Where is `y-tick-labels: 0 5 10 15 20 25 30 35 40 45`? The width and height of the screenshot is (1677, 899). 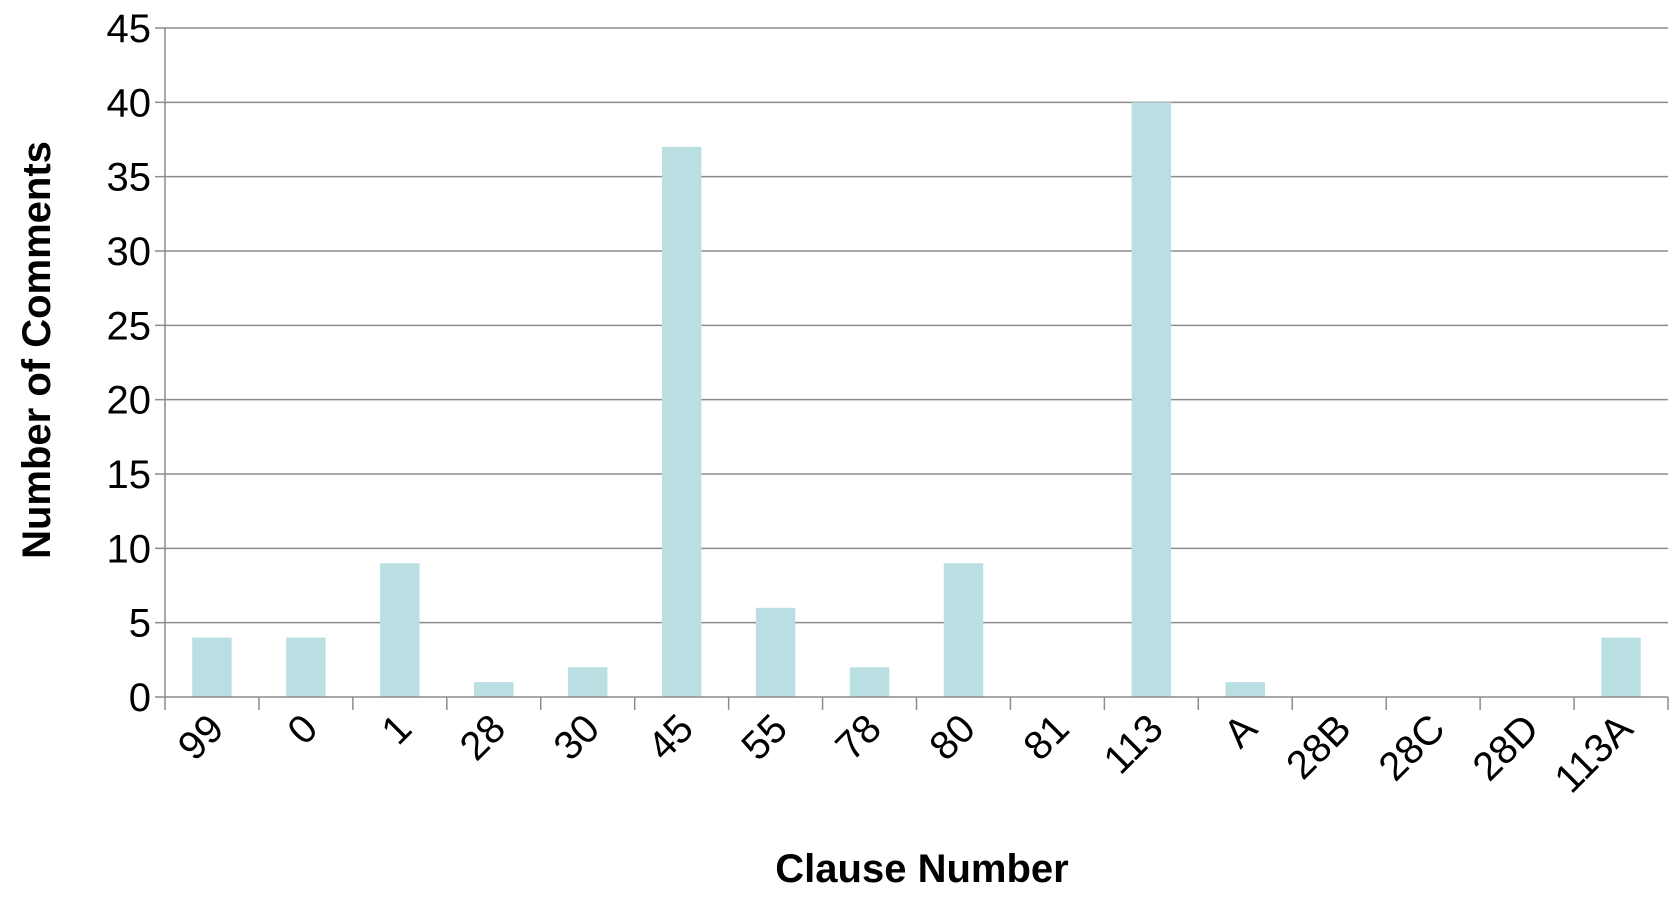
y-tick-labels: 0 5 10 15 20 25 30 35 40 45 is located at coordinates (129, 363).